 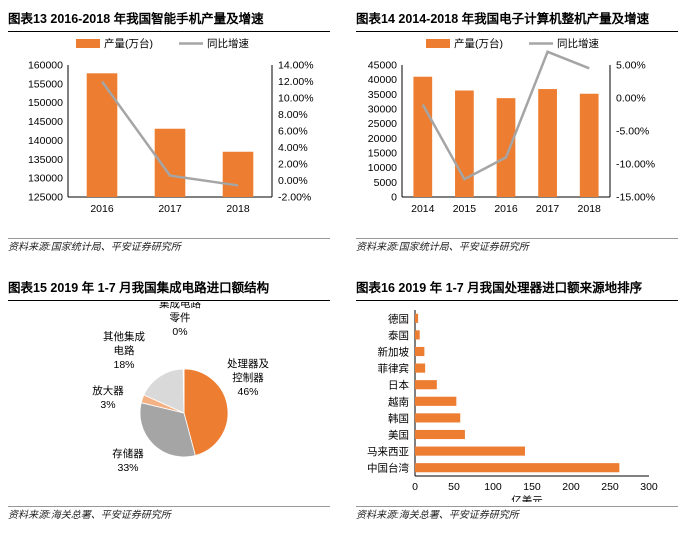 What do you see at coordinates (517, 289) in the screenshot?
I see `chart-title: 图表16 2019 年 1-7 月我国处理器进口额来源地排序` at bounding box center [517, 289].